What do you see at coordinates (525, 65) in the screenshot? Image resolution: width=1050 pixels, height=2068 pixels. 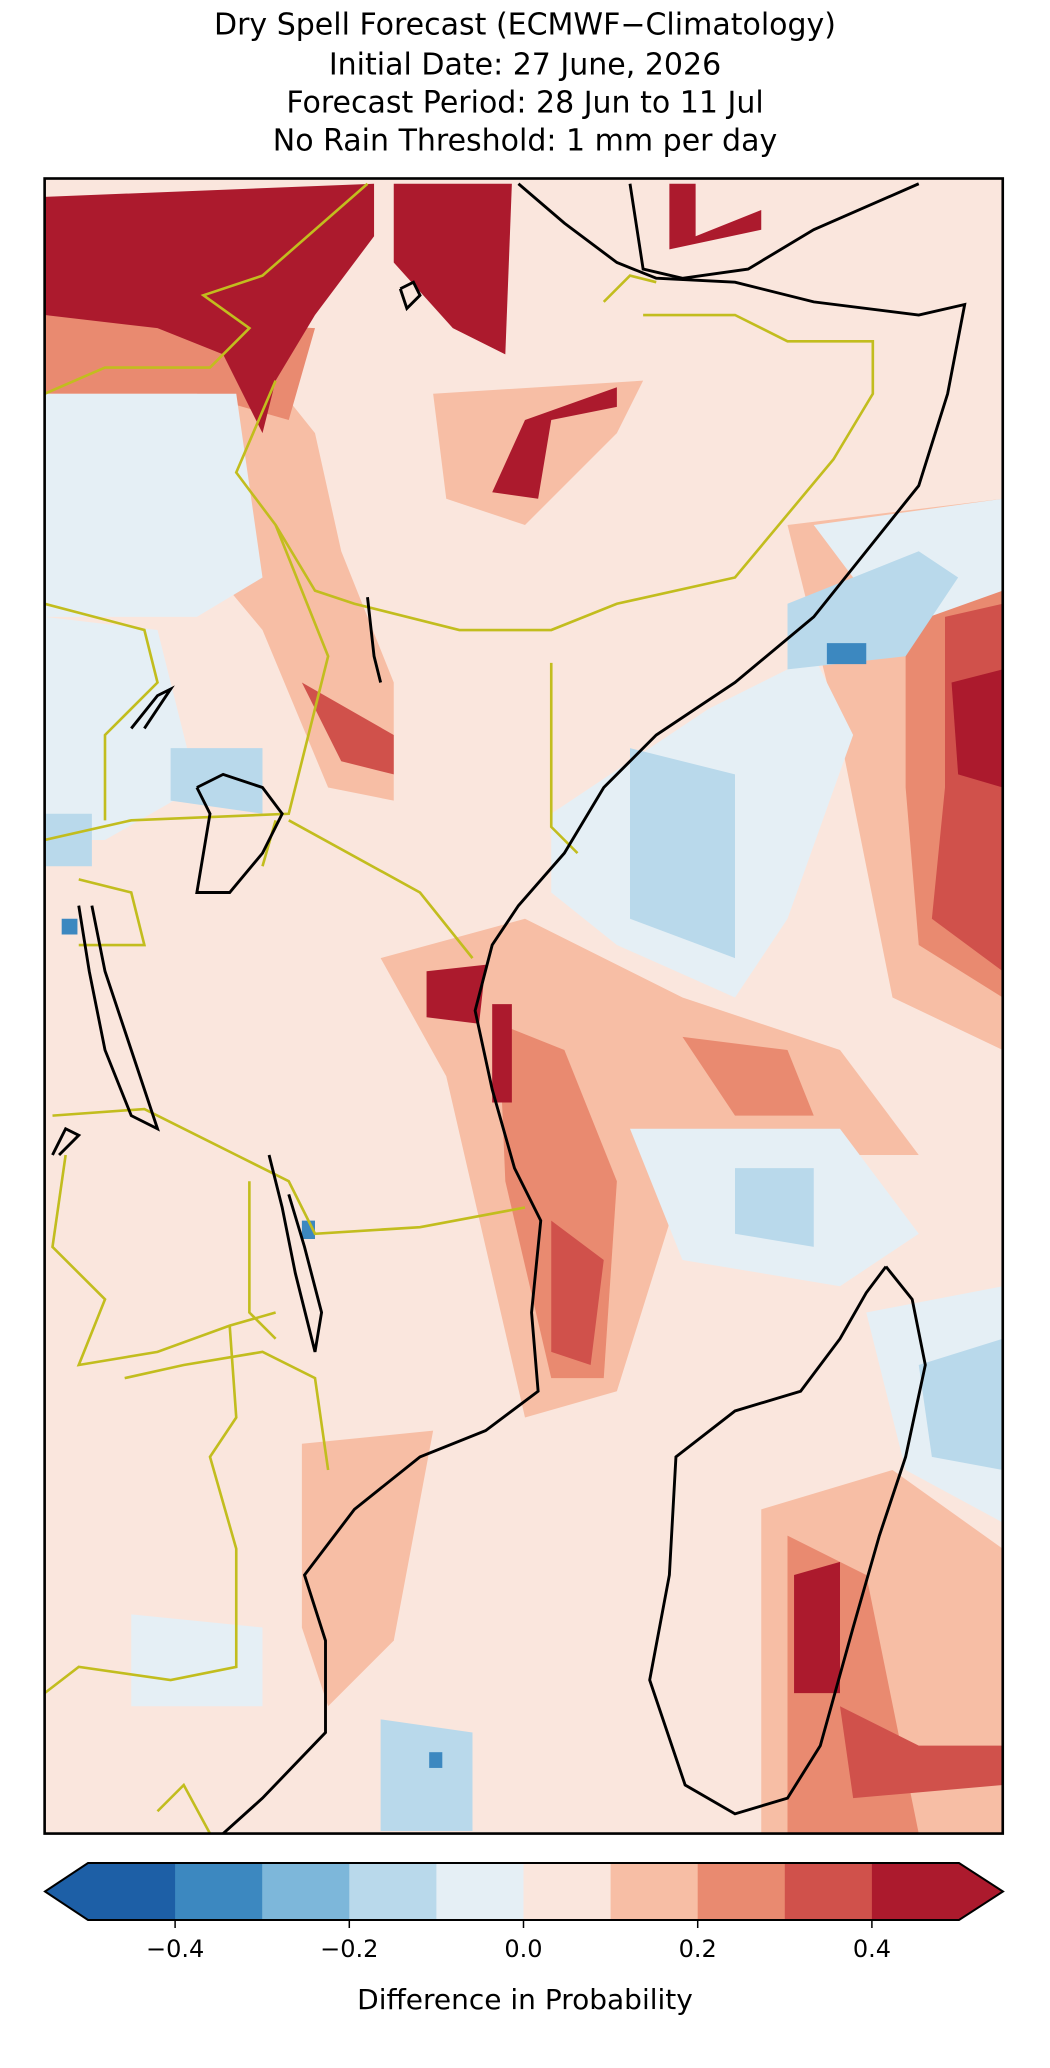 I see `title-line: Initial Date: 27 June, 2026` at bounding box center [525, 65].